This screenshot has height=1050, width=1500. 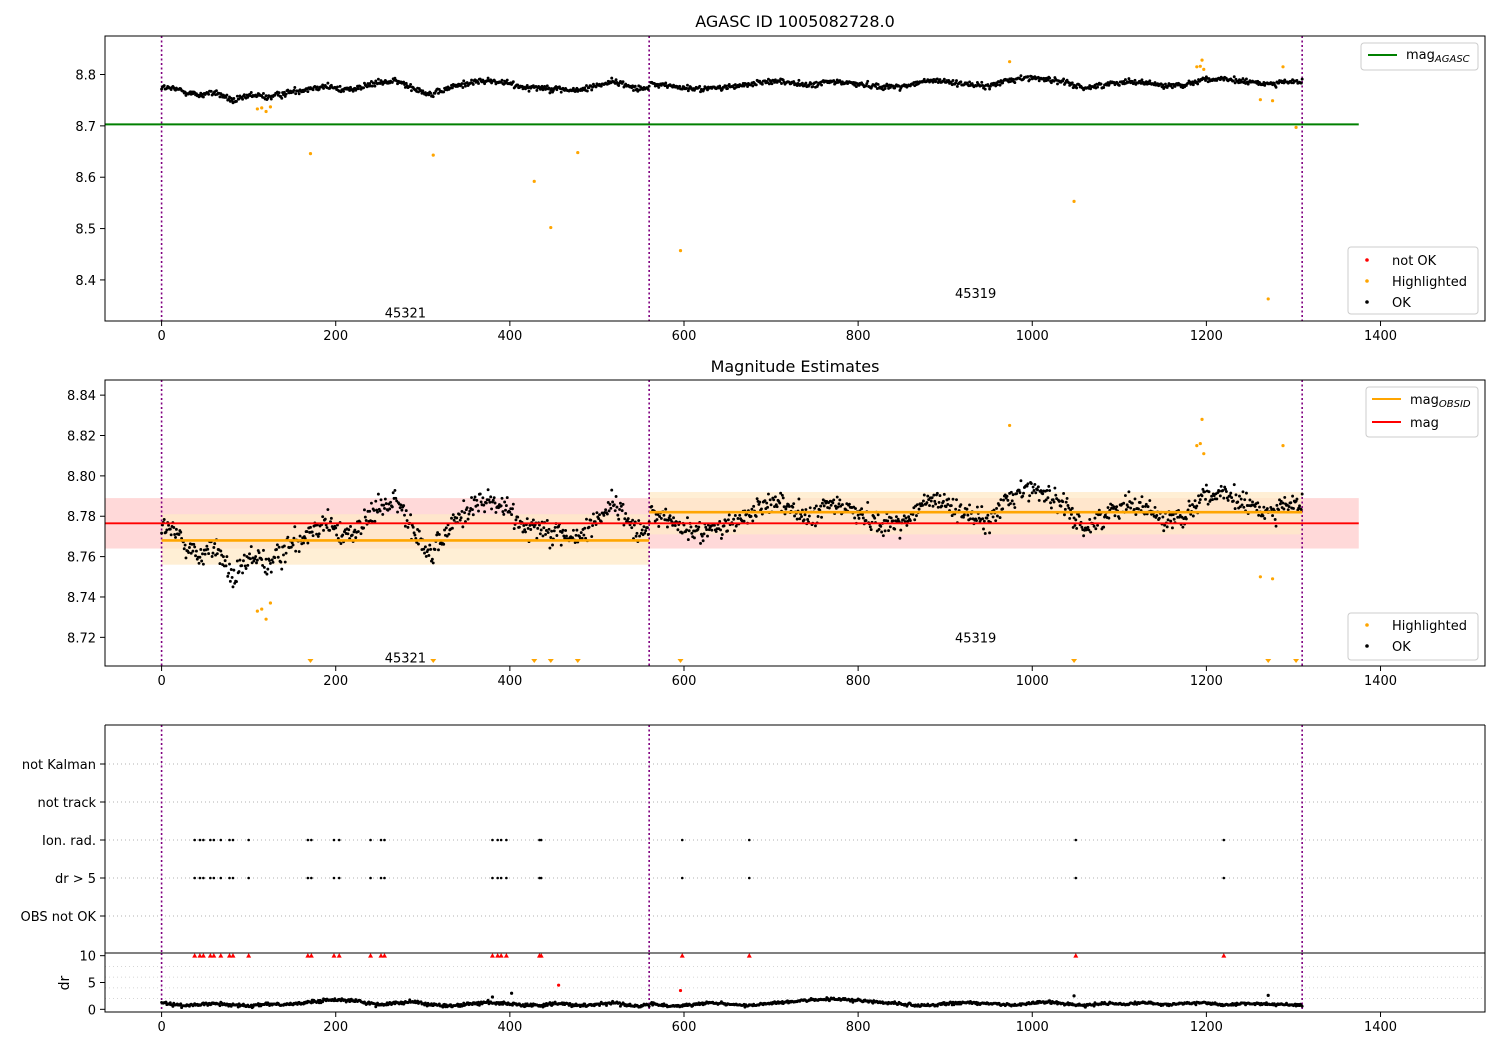 What do you see at coordinates (81, 396) in the screenshot?
I see `panel-mag-ytick-label: 8.84` at bounding box center [81, 396].